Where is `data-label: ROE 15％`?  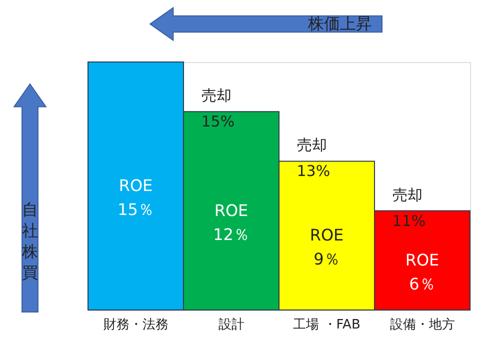 data-label: ROE 15％ is located at coordinates (136, 197).